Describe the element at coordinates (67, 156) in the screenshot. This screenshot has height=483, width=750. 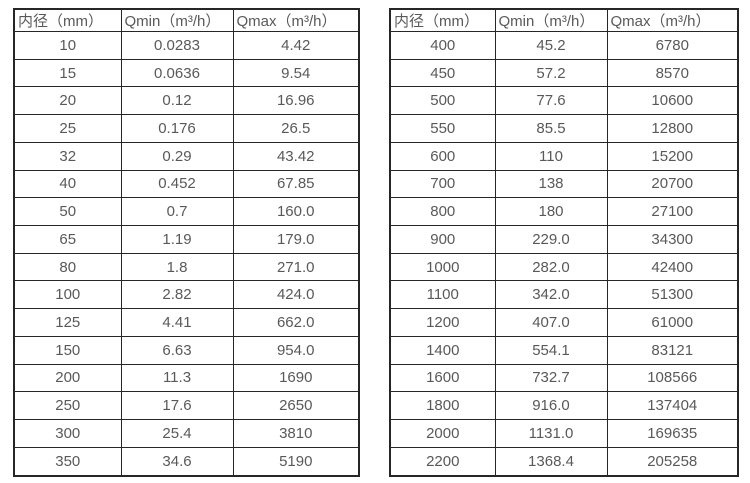
I see `table-cell: 32` at that location.